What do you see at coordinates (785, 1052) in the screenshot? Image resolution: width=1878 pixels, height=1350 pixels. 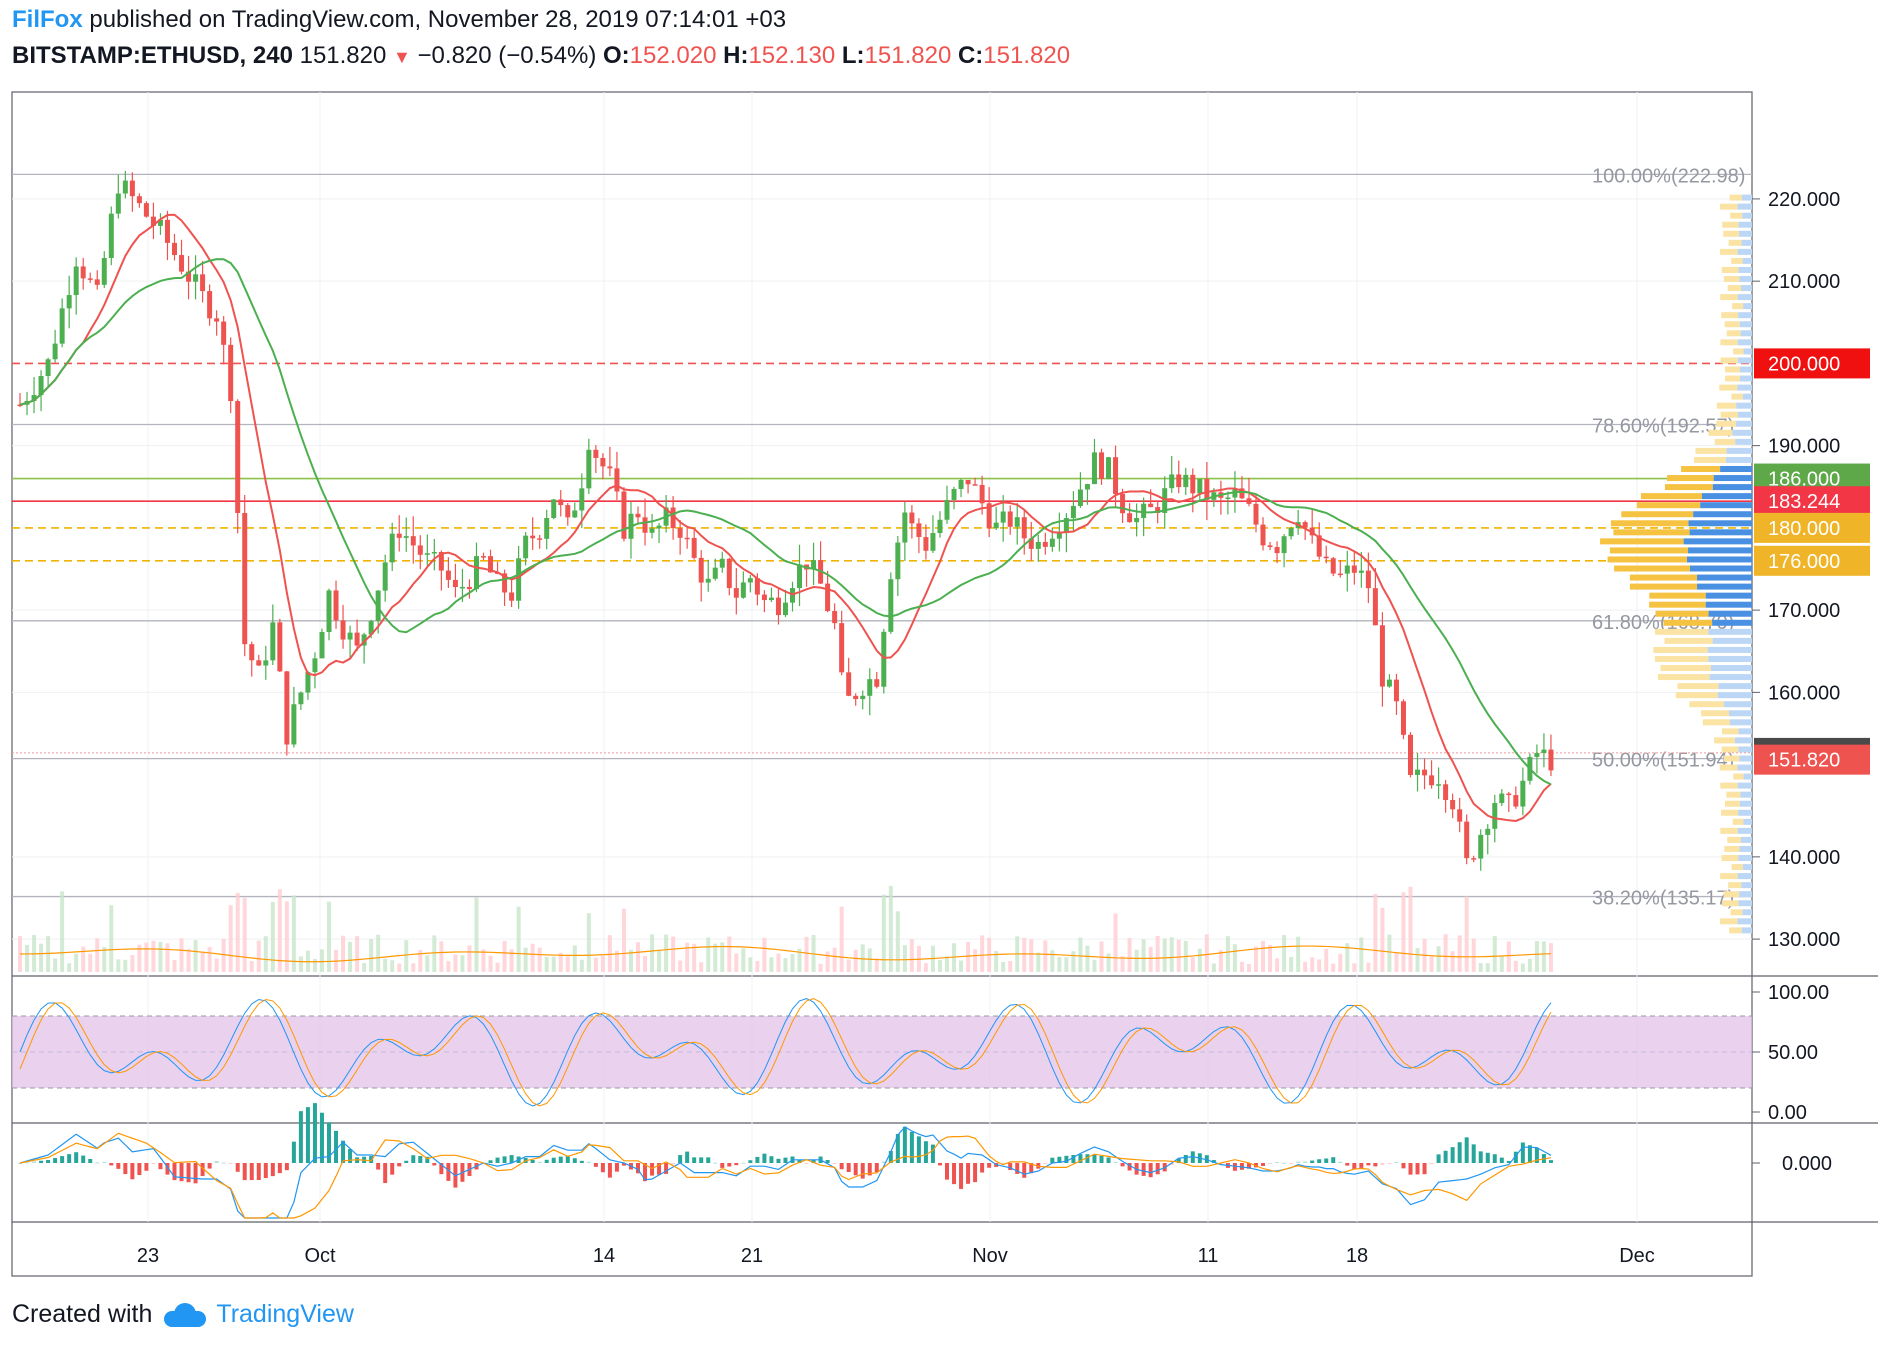 I see `stochastic-k-line` at bounding box center [785, 1052].